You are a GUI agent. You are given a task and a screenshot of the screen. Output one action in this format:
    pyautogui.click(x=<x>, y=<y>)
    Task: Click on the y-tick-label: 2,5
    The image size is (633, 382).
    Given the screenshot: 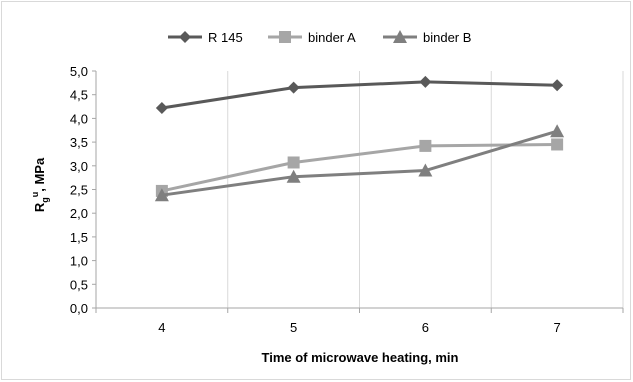 What is the action you would take?
    pyautogui.click(x=79, y=190)
    